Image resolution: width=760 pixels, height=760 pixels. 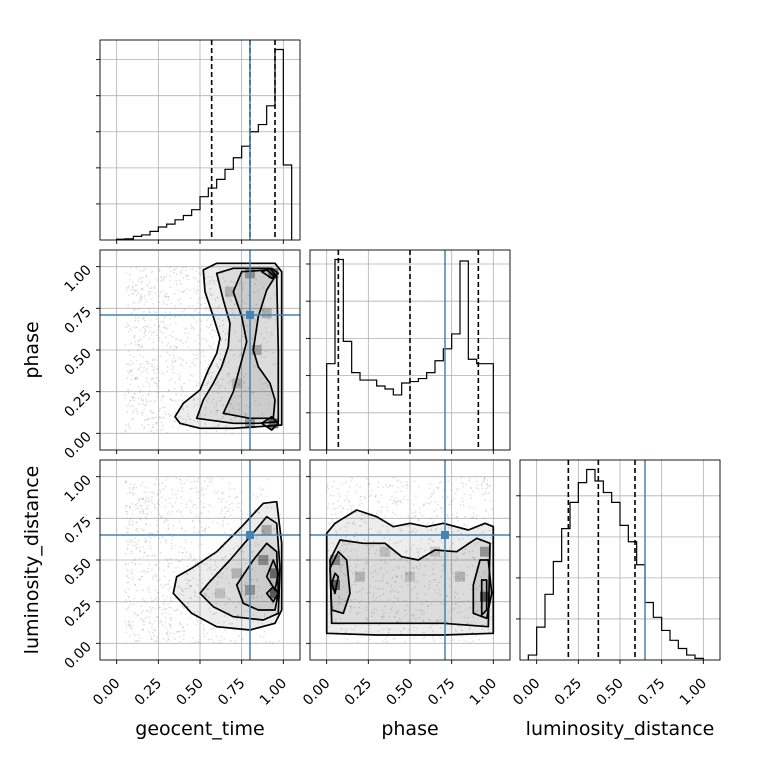 I want to click on x-axis-label-geocent-time: geocent_time, so click(x=199, y=729).